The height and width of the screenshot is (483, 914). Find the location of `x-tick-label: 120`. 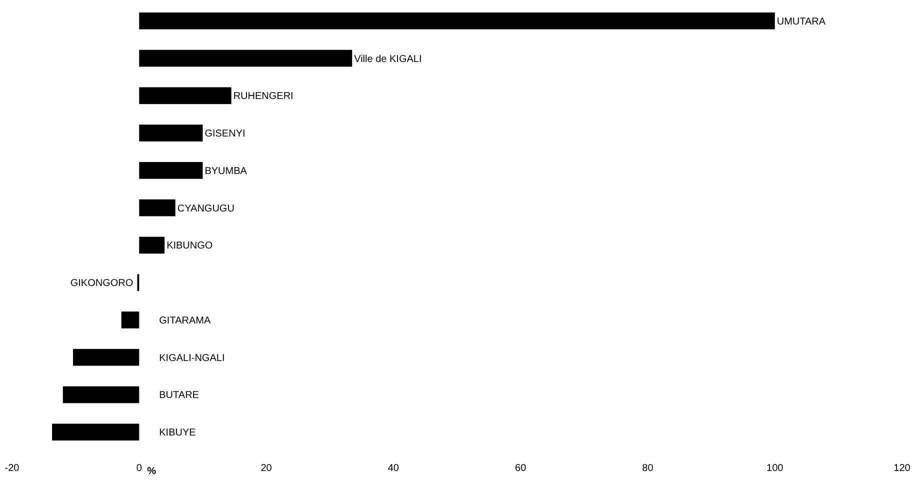

x-tick-label: 120 is located at coordinates (902, 468).